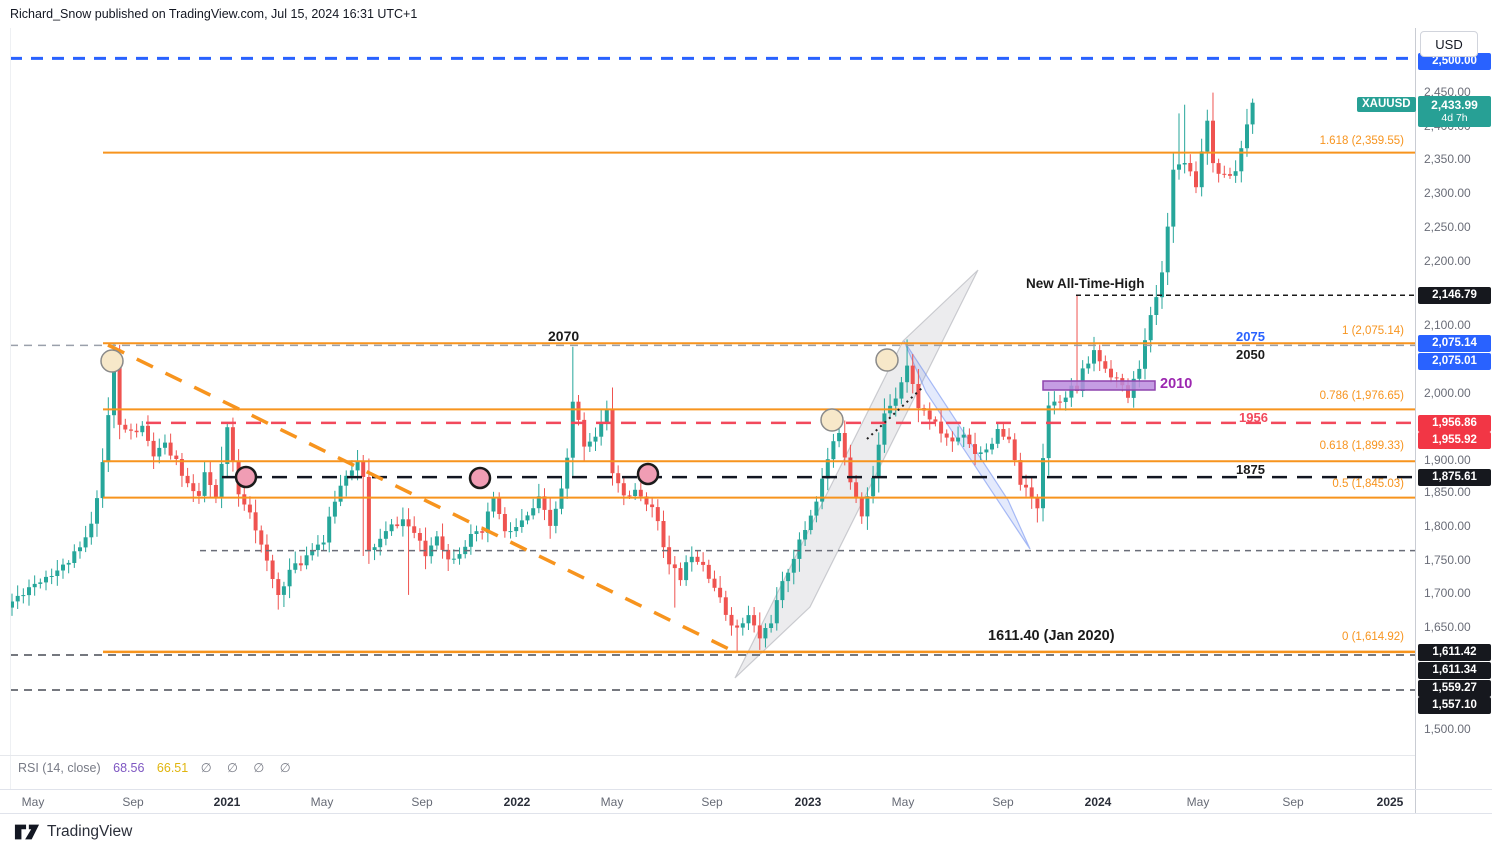 The width and height of the screenshot is (1492, 849). Describe the element at coordinates (1099, 385) in the screenshot. I see `support-zone-2010` at that location.